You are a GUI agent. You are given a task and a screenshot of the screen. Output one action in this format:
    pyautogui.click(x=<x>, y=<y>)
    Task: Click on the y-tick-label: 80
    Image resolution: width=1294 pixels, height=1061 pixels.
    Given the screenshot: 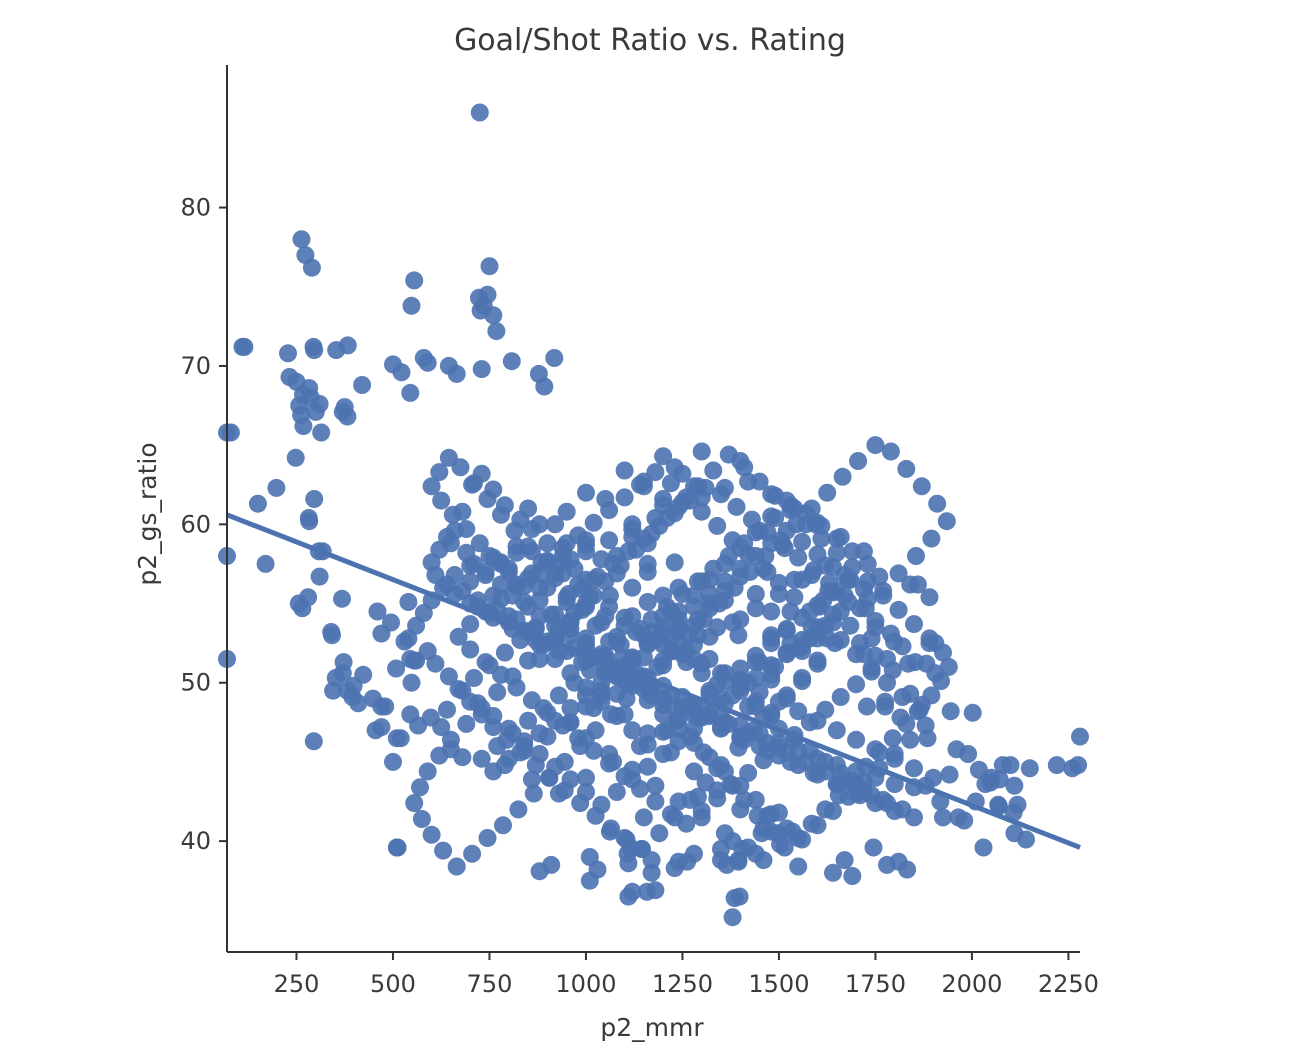 What is the action you would take?
    pyautogui.click(x=195, y=208)
    